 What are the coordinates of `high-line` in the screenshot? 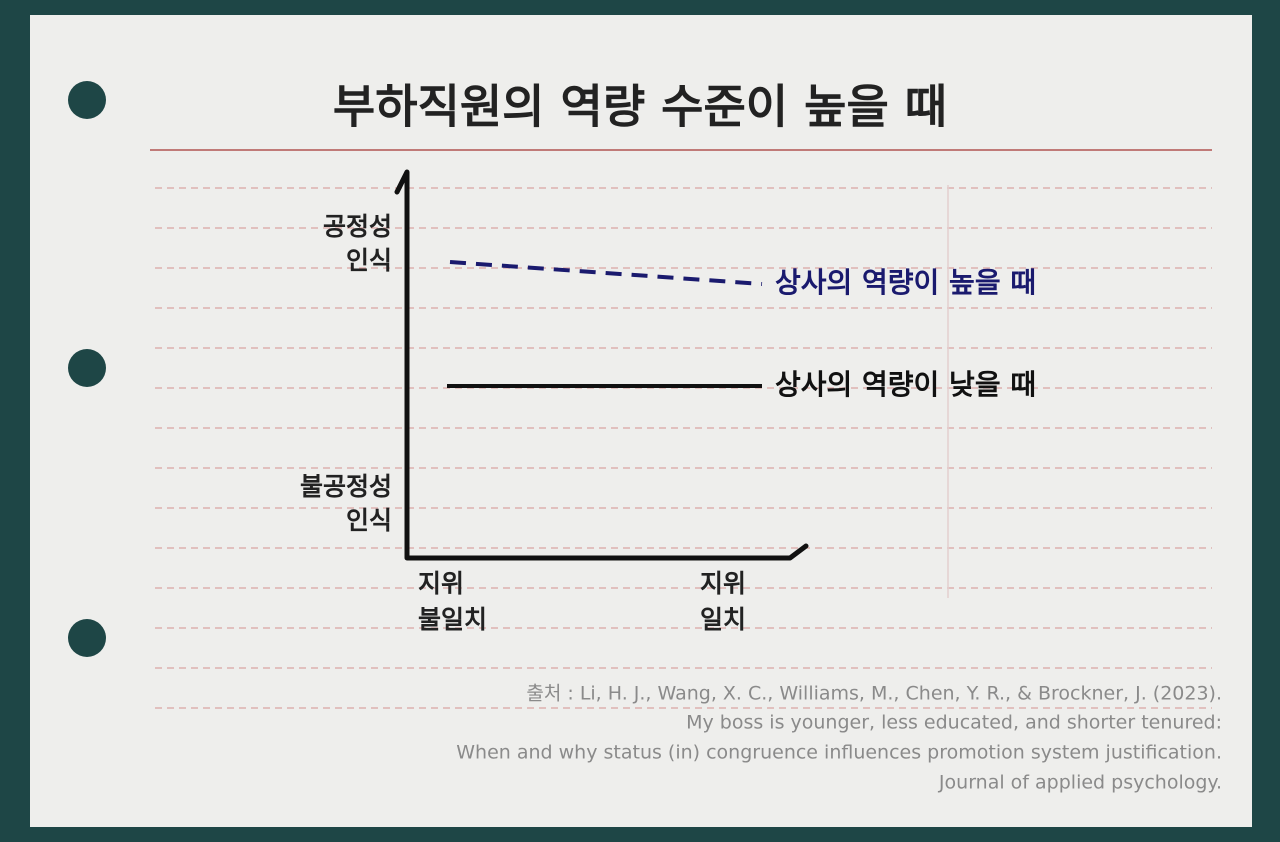 It's located at (606, 273).